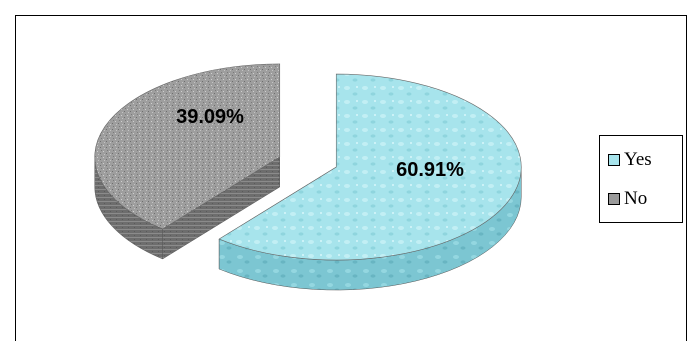  I want to click on data-label-yes: 60.91%, so click(430, 170).